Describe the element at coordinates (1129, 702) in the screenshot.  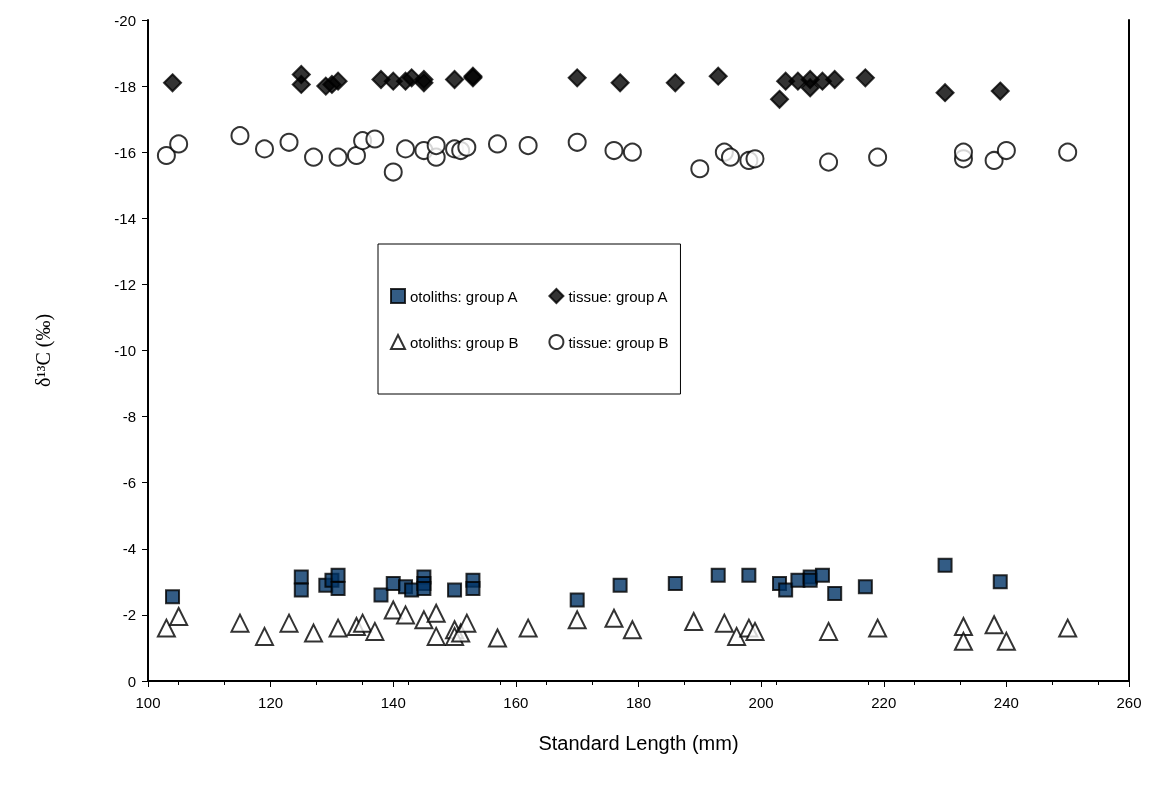
I see `x-tick-label: 260` at that location.